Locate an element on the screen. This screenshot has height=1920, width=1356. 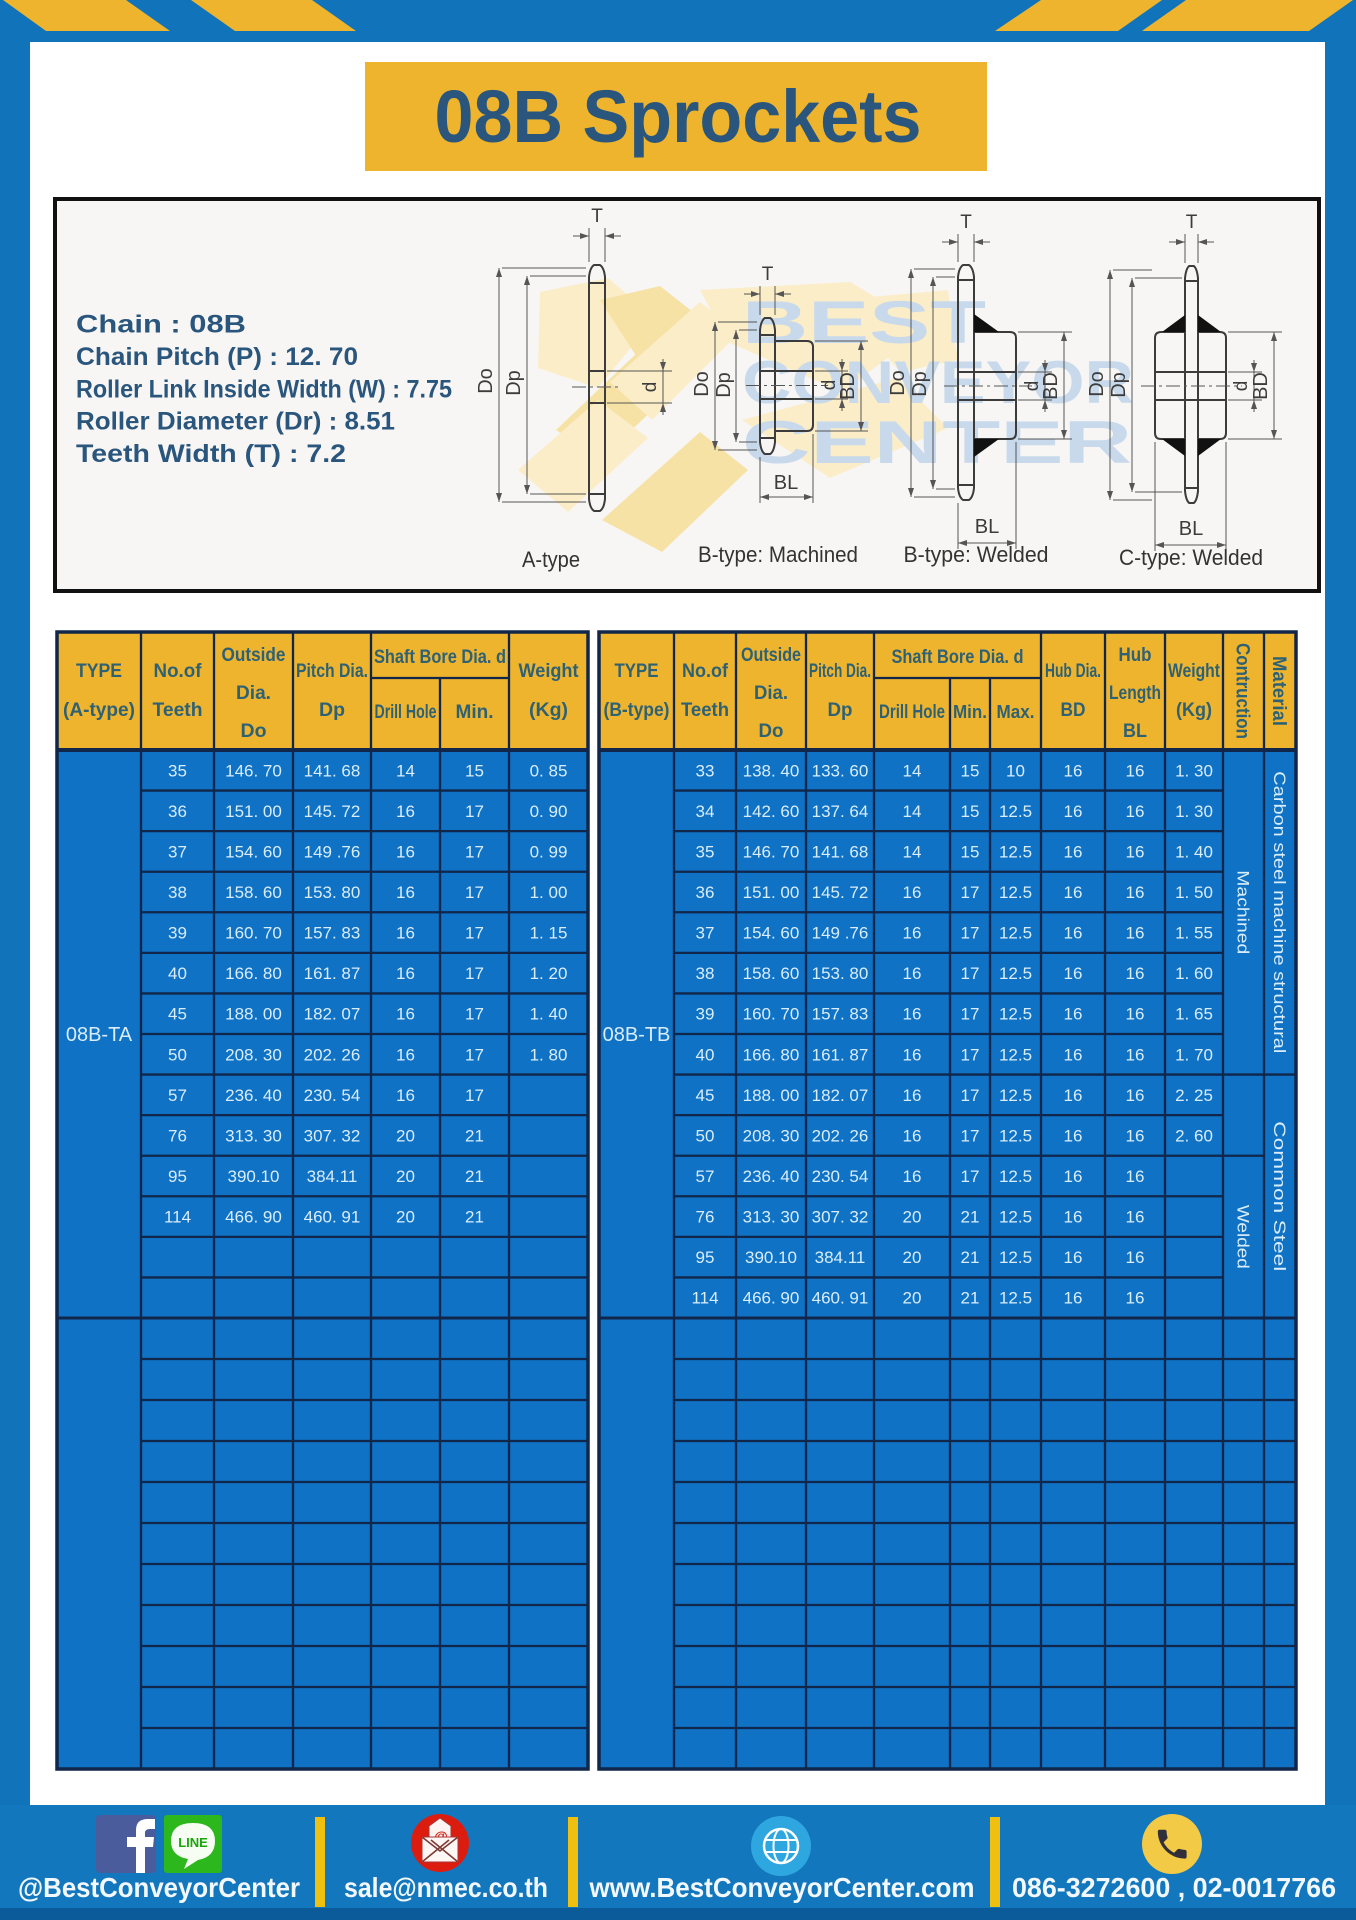
svg-text: T is located at coordinates (768, 274).